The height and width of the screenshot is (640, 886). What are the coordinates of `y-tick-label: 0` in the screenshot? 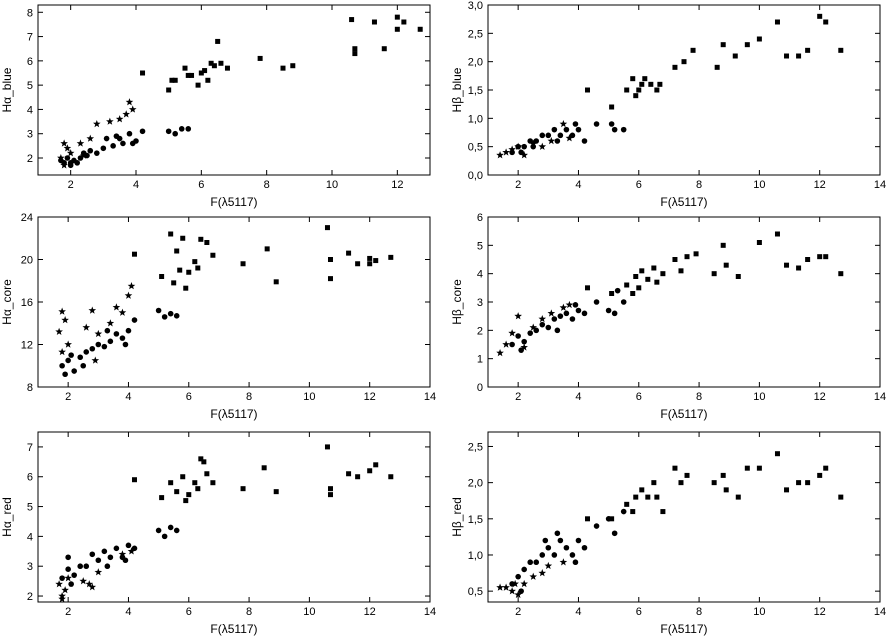 It's located at (480, 388).